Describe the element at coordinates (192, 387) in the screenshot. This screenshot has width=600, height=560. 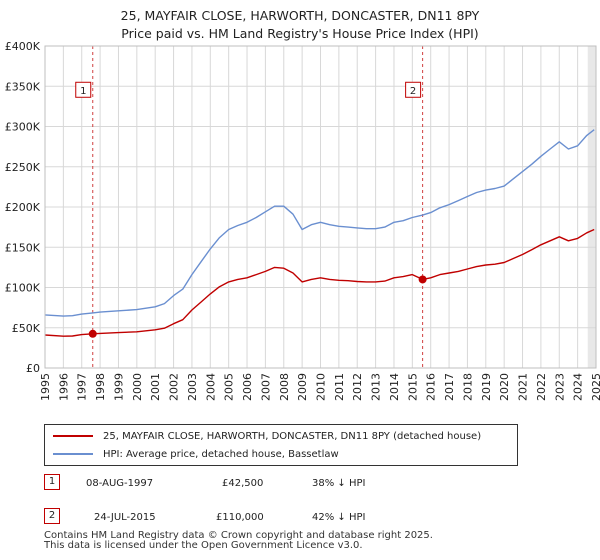
I see `x-tick-label: 2003` at that location.